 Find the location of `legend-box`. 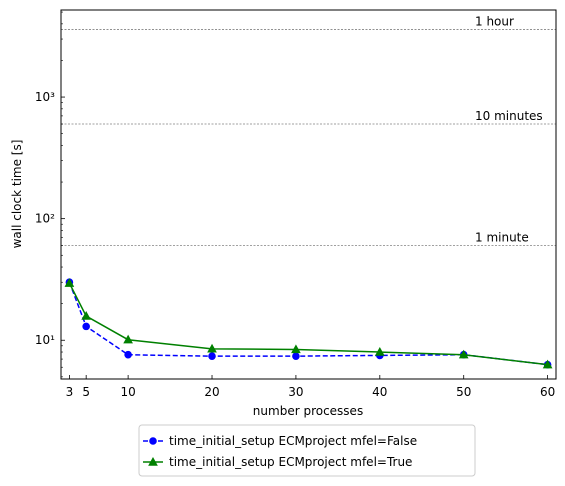

legend-box is located at coordinates (307, 450).